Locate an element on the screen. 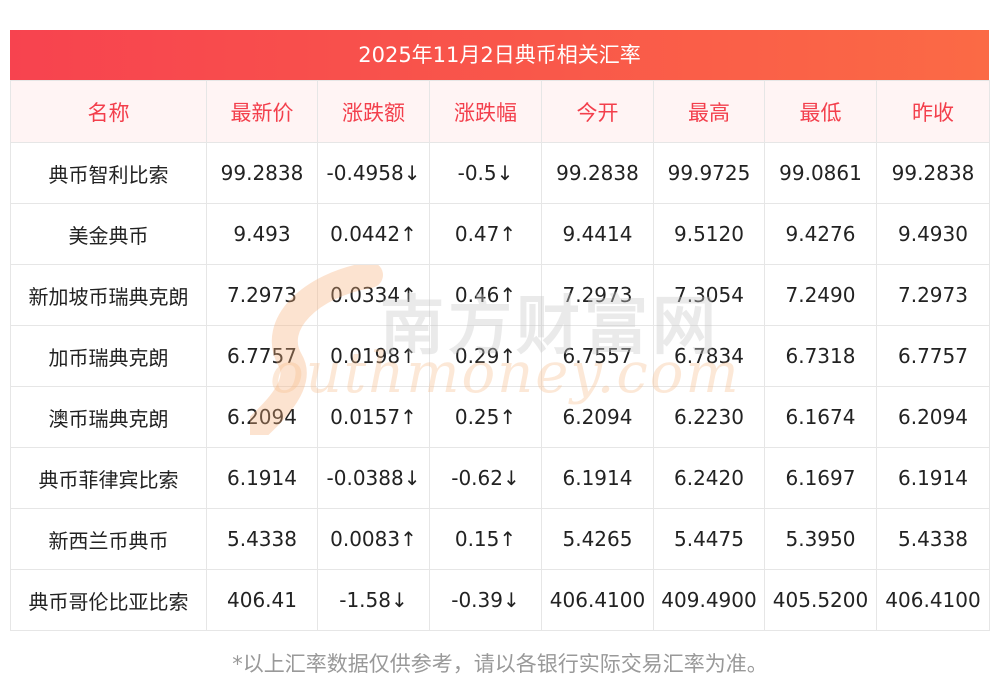  cell-open: 99.2838 is located at coordinates (597, 173).